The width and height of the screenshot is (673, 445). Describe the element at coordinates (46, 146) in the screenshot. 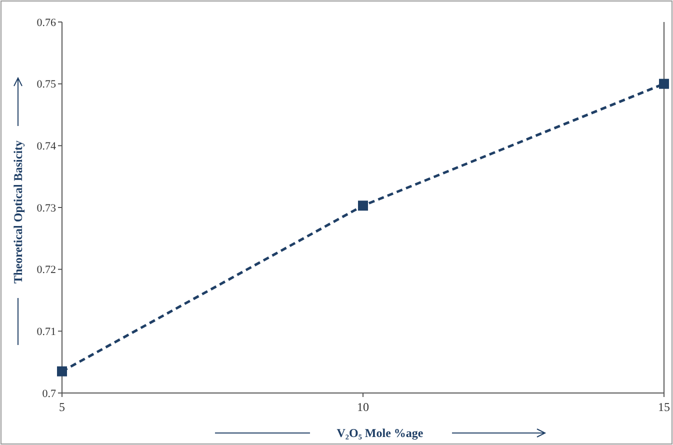

I see `y-tick-label: 0.74` at that location.